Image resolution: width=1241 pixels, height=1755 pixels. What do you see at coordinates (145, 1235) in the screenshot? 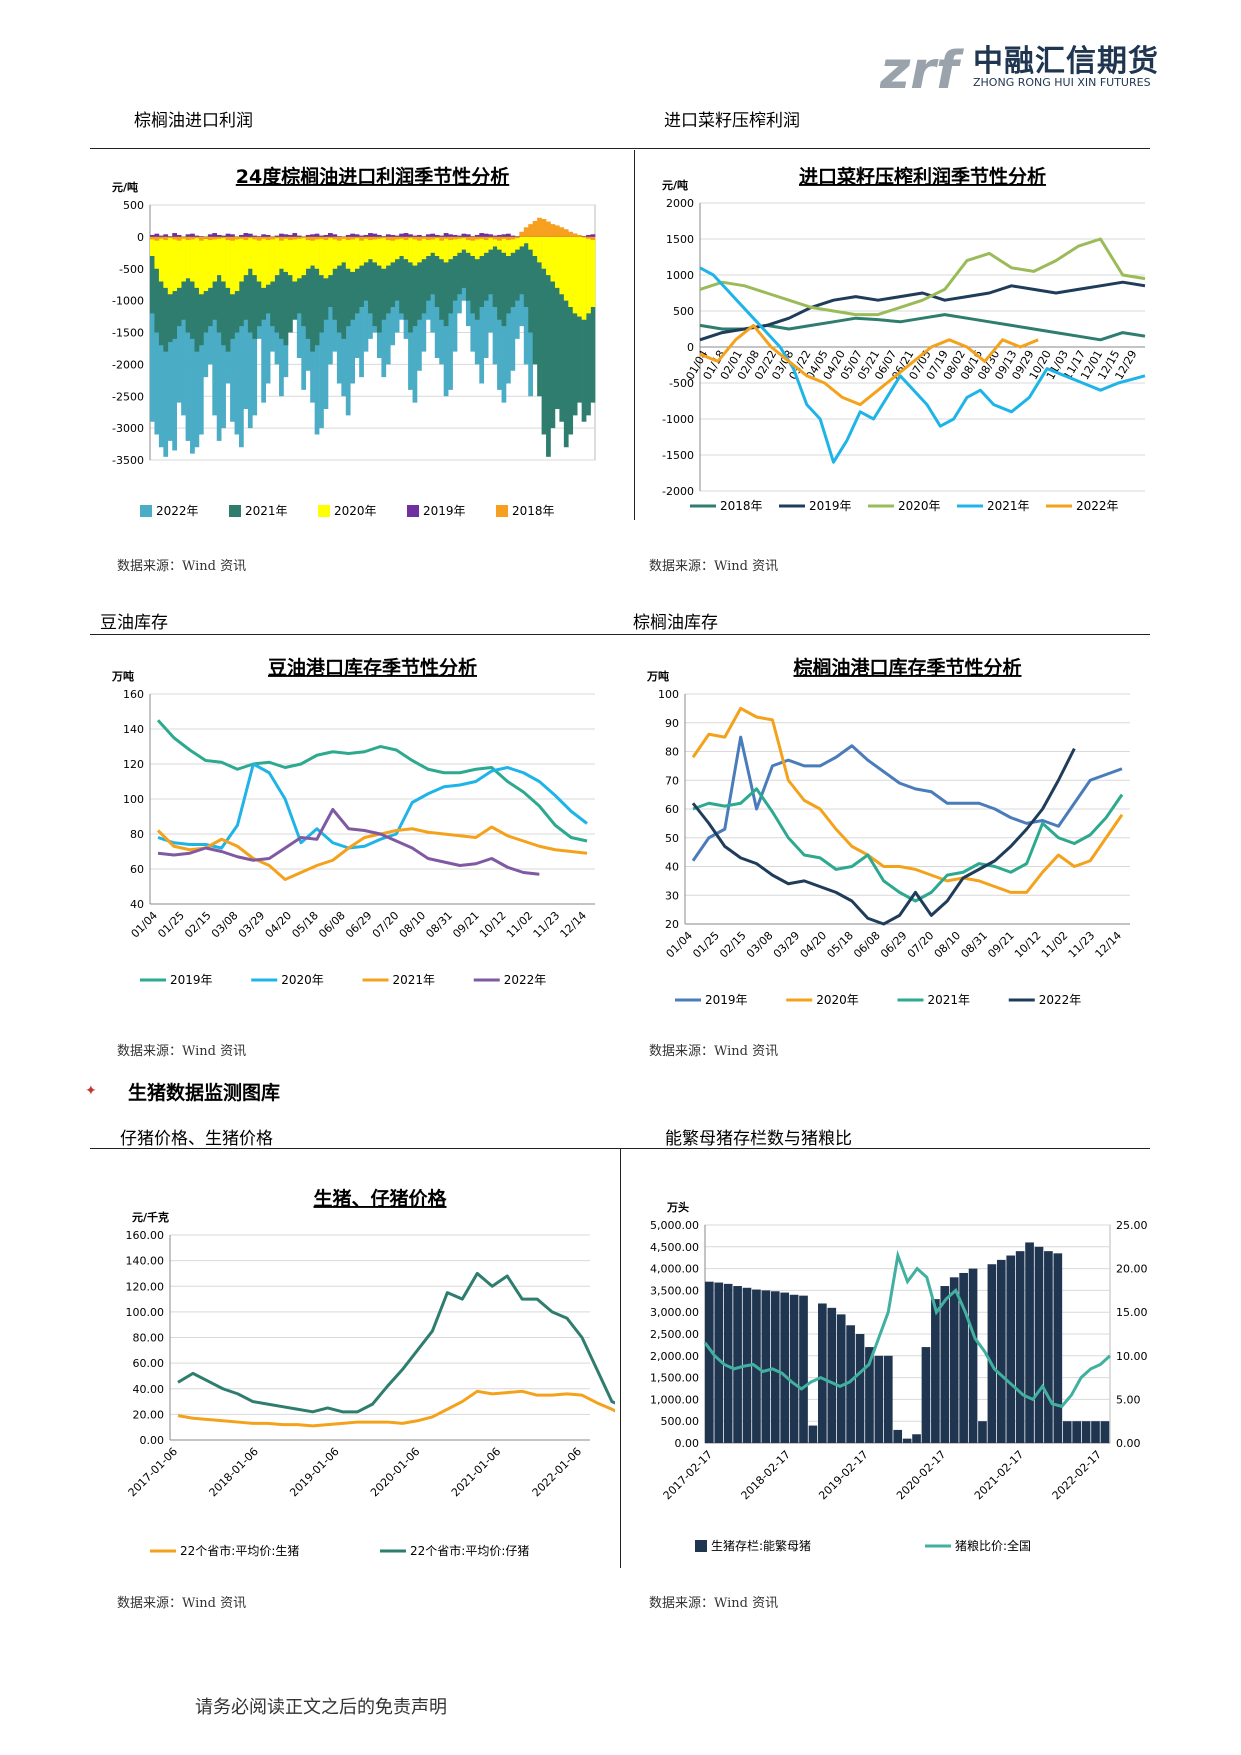
I see `y-tick-label: 160.00` at bounding box center [145, 1235].